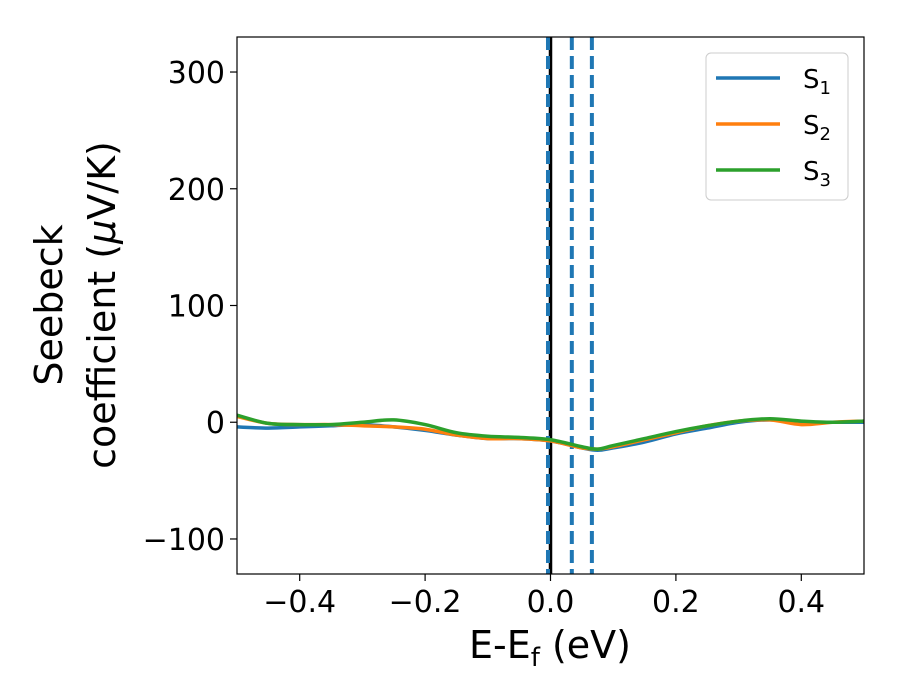 The width and height of the screenshot is (900, 700). What do you see at coordinates (196, 73) in the screenshot?
I see `y-tick-label: 300` at bounding box center [196, 73].